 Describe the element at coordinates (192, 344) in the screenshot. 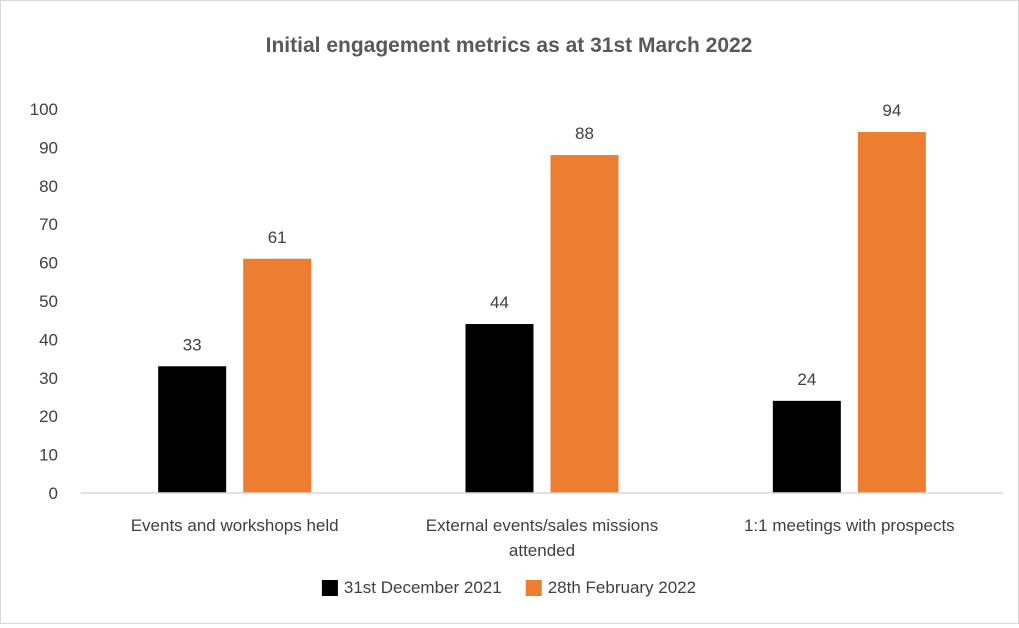

I see `data-label: 33` at that location.